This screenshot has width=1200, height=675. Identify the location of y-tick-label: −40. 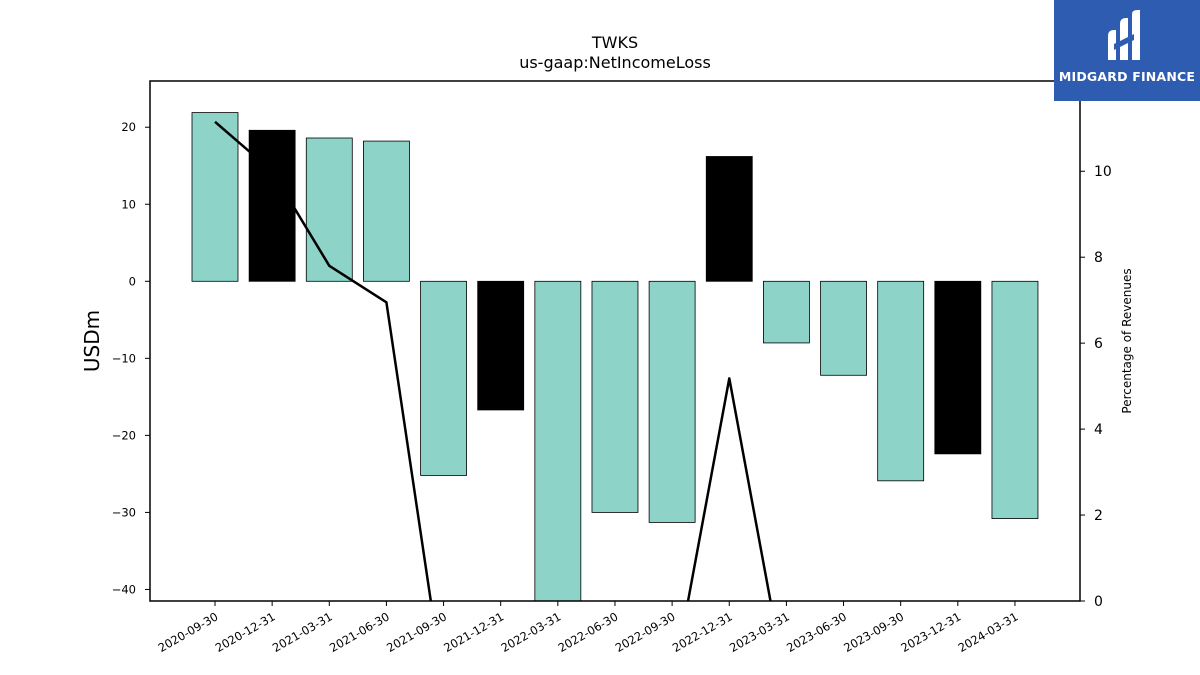
(124, 589).